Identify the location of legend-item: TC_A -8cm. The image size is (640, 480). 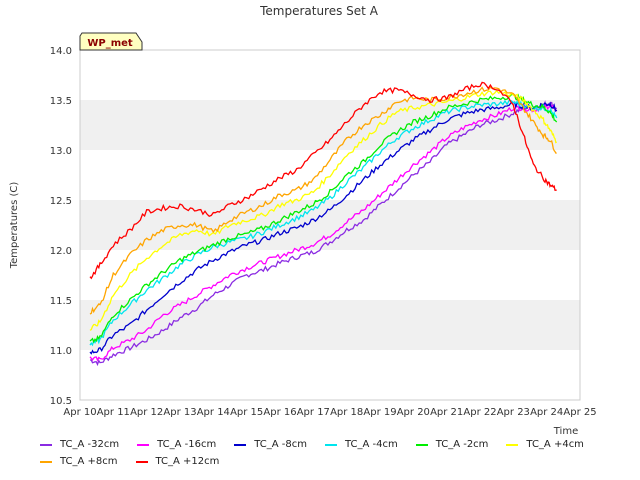
(270, 444).